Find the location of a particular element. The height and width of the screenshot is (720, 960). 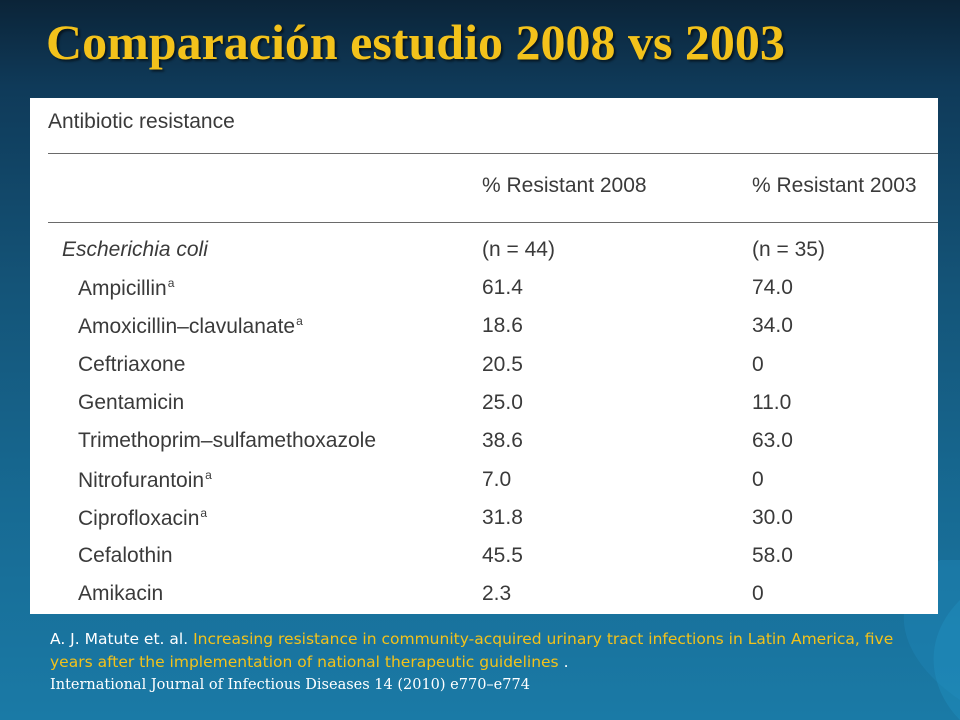

resistance-2003: 58.0 is located at coordinates (772, 556).